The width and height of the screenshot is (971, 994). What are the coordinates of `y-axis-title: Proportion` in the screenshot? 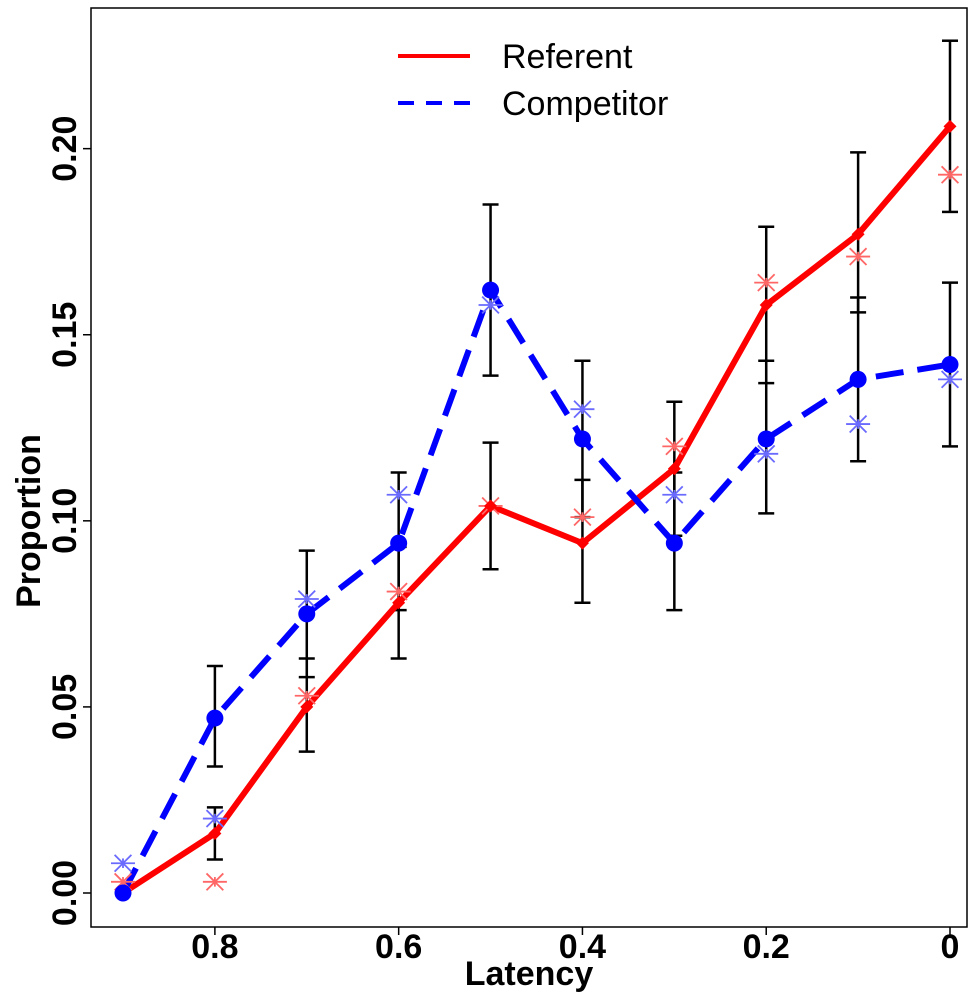 It's located at (29, 521).